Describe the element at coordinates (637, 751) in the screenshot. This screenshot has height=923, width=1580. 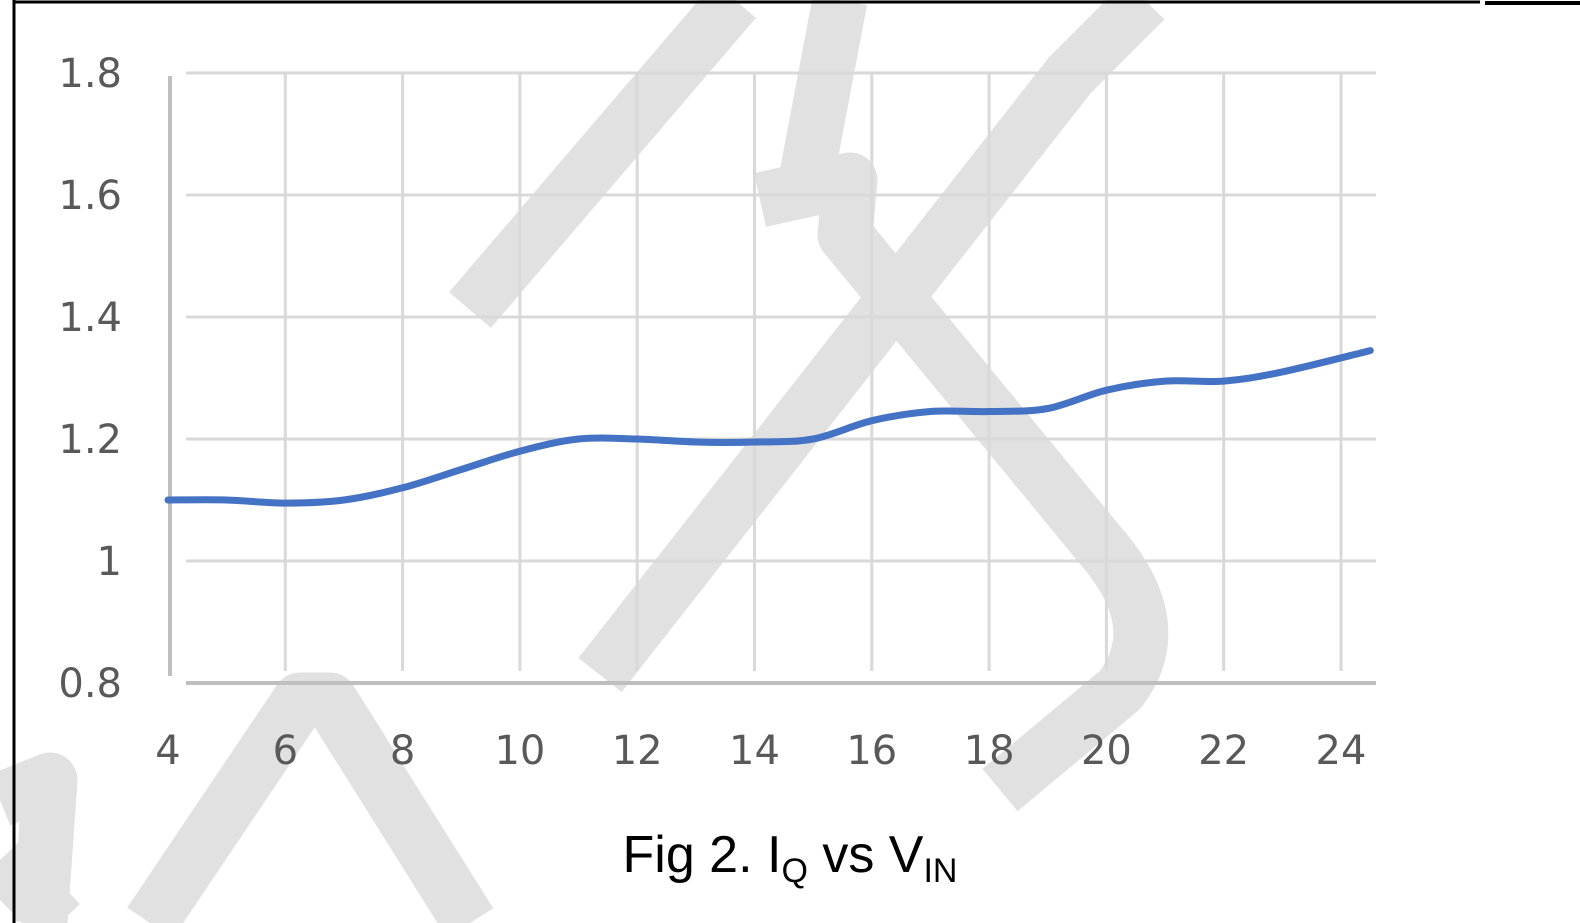
I see `x-tick-label-12: 12` at that location.